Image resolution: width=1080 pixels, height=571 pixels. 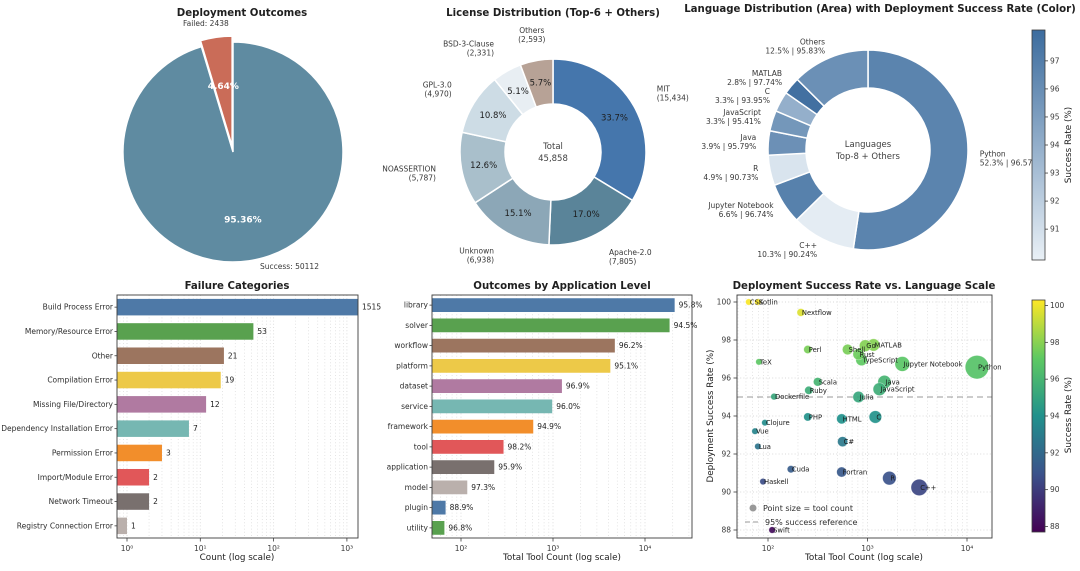 What do you see at coordinates (599, 130) in the screenshot?
I see `donut-slice-MIT` at bounding box center [599, 130].